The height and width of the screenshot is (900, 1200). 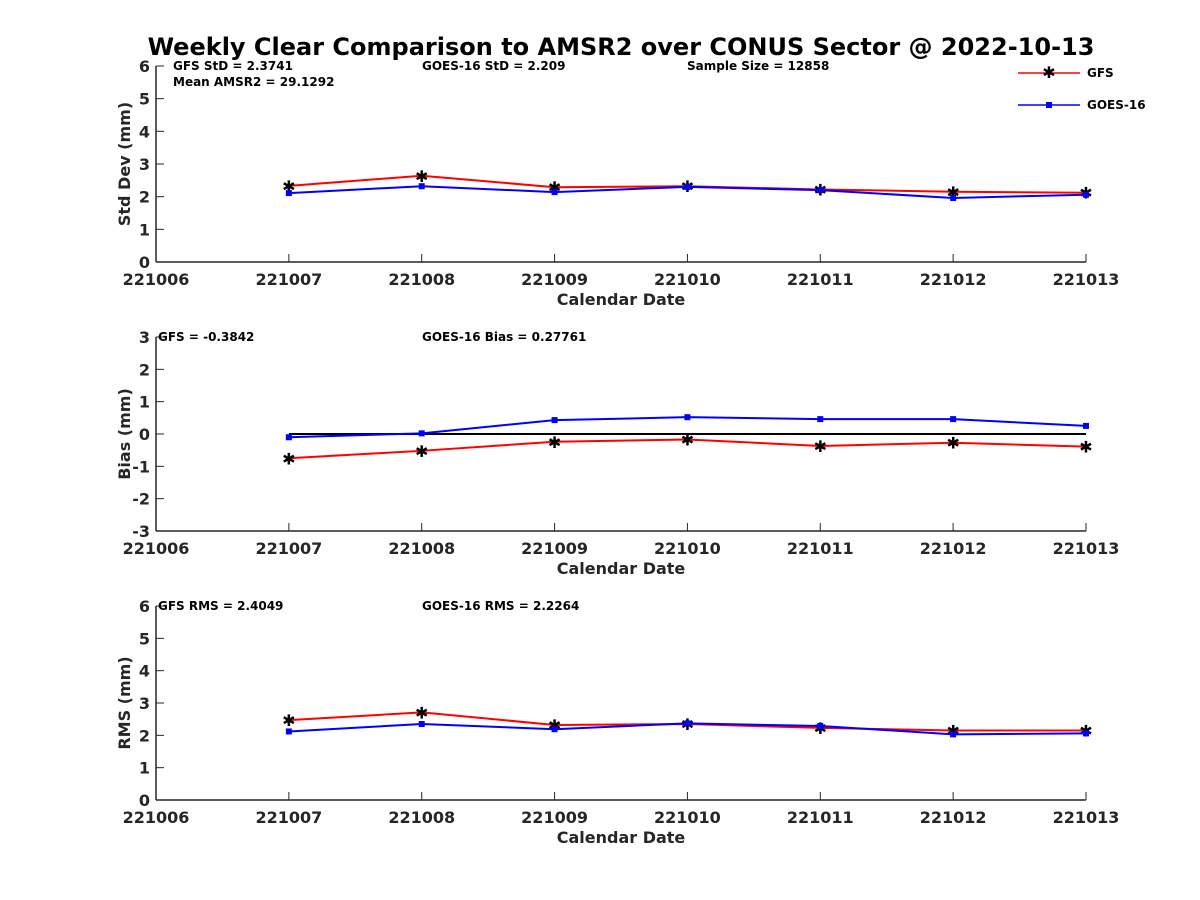 What do you see at coordinates (820, 548) in the screenshot?
I see `bias-x-tick-label: 221011` at bounding box center [820, 548].